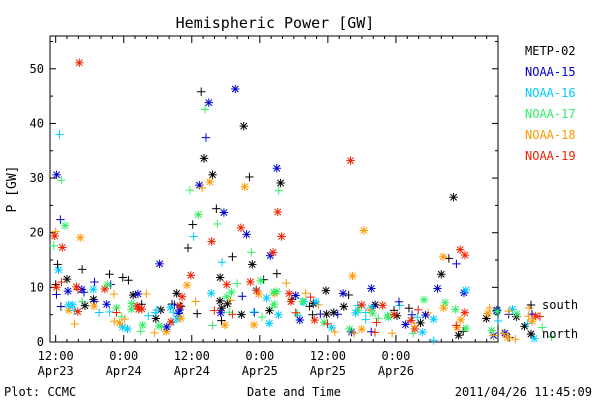  Describe the element at coordinates (123, 356) in the screenshot. I see `x-tick-label-time: 0:00` at that location.